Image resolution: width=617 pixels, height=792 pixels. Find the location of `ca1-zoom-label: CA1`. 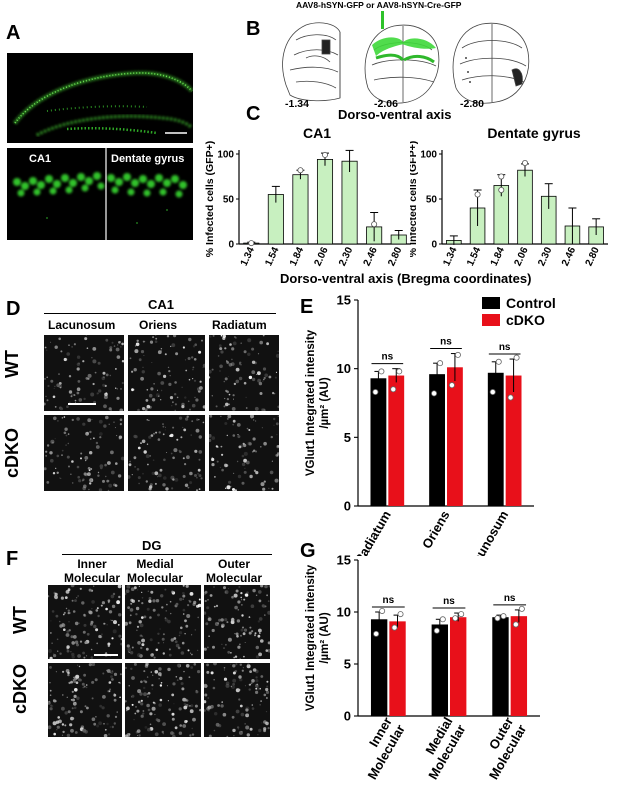

ca1-zoom-label: CA1 is located at coordinates (40, 159).